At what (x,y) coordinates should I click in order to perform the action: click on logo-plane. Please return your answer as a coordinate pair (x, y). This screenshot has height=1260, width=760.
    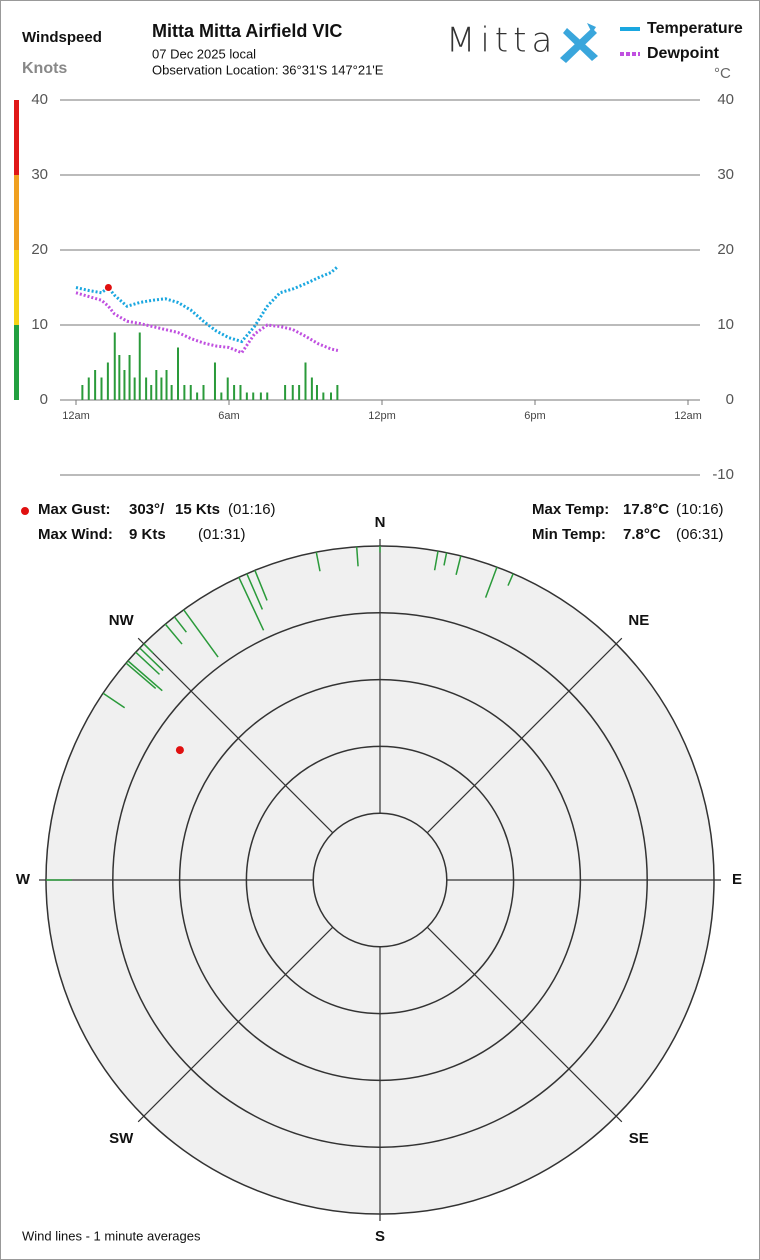
    Looking at the image, I should click on (579, 43).